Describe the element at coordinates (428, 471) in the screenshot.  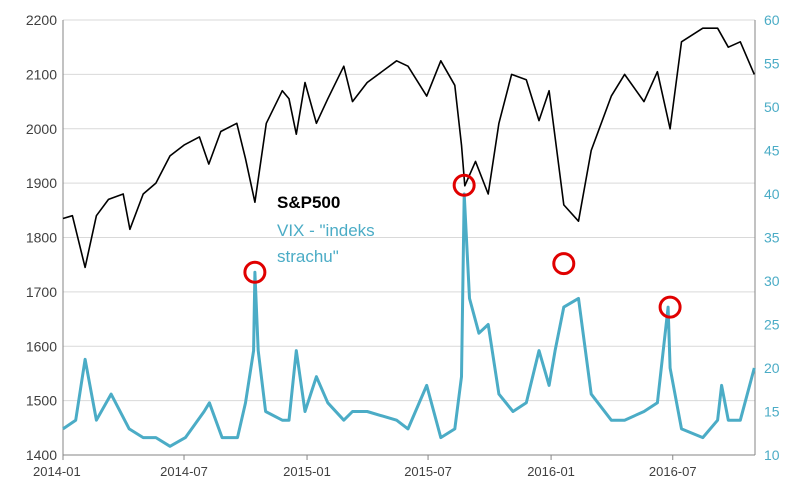
I see `x-tick-label: 2015-07` at that location.